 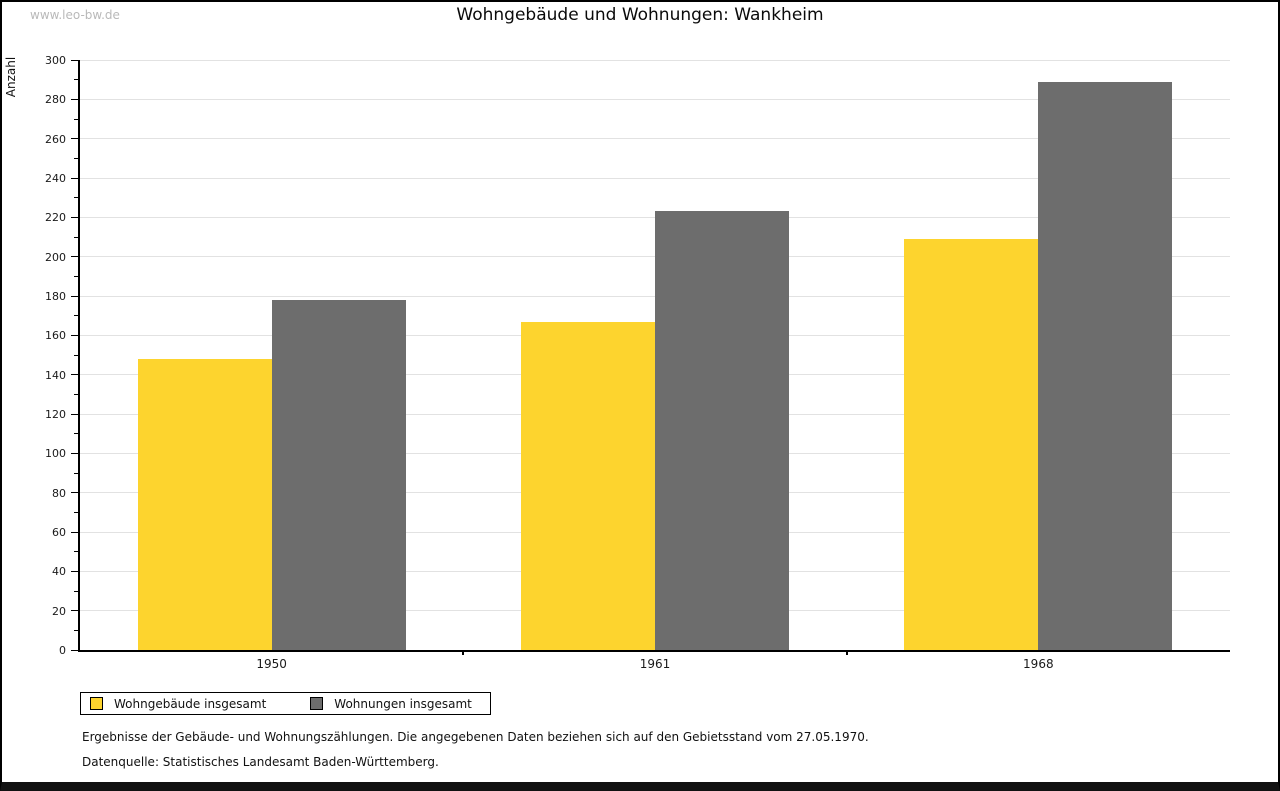 What do you see at coordinates (11, 77) in the screenshot?
I see `y-axis-title: Anzahl` at bounding box center [11, 77].